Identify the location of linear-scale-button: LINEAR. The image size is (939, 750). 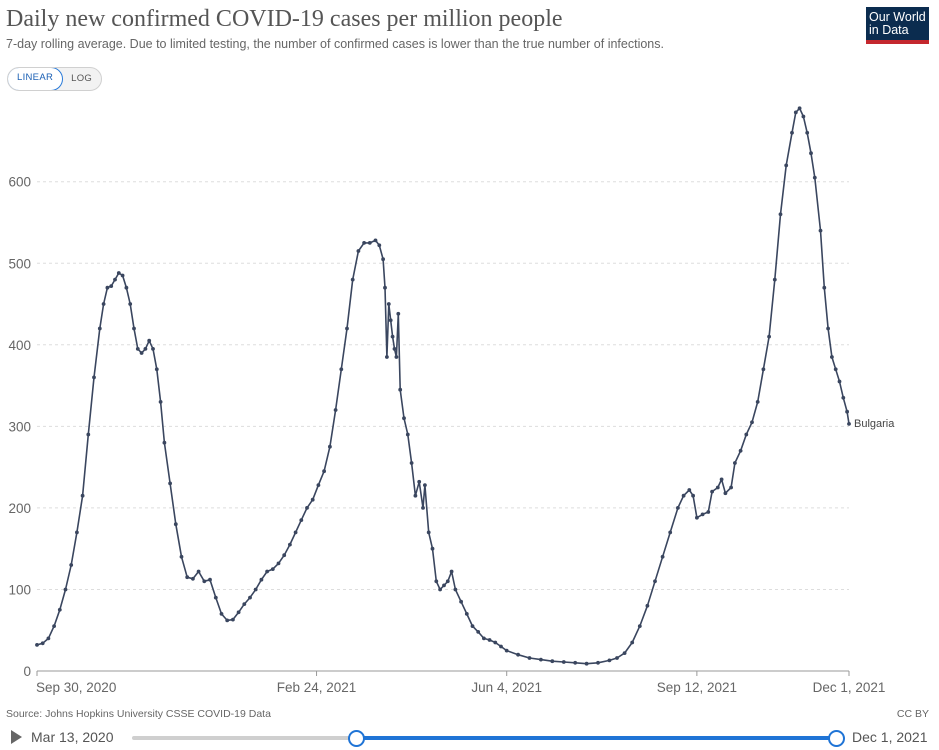
(36, 79).